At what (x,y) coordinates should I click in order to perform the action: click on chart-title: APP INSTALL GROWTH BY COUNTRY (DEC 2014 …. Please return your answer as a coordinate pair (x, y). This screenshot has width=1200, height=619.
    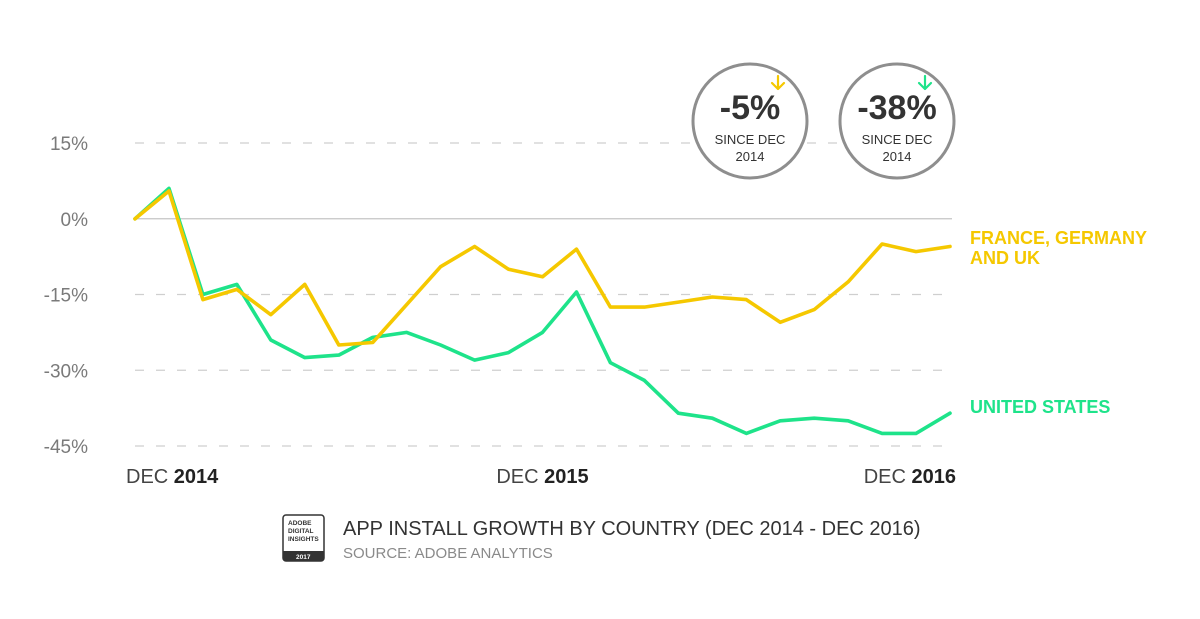
    Looking at the image, I should click on (632, 529).